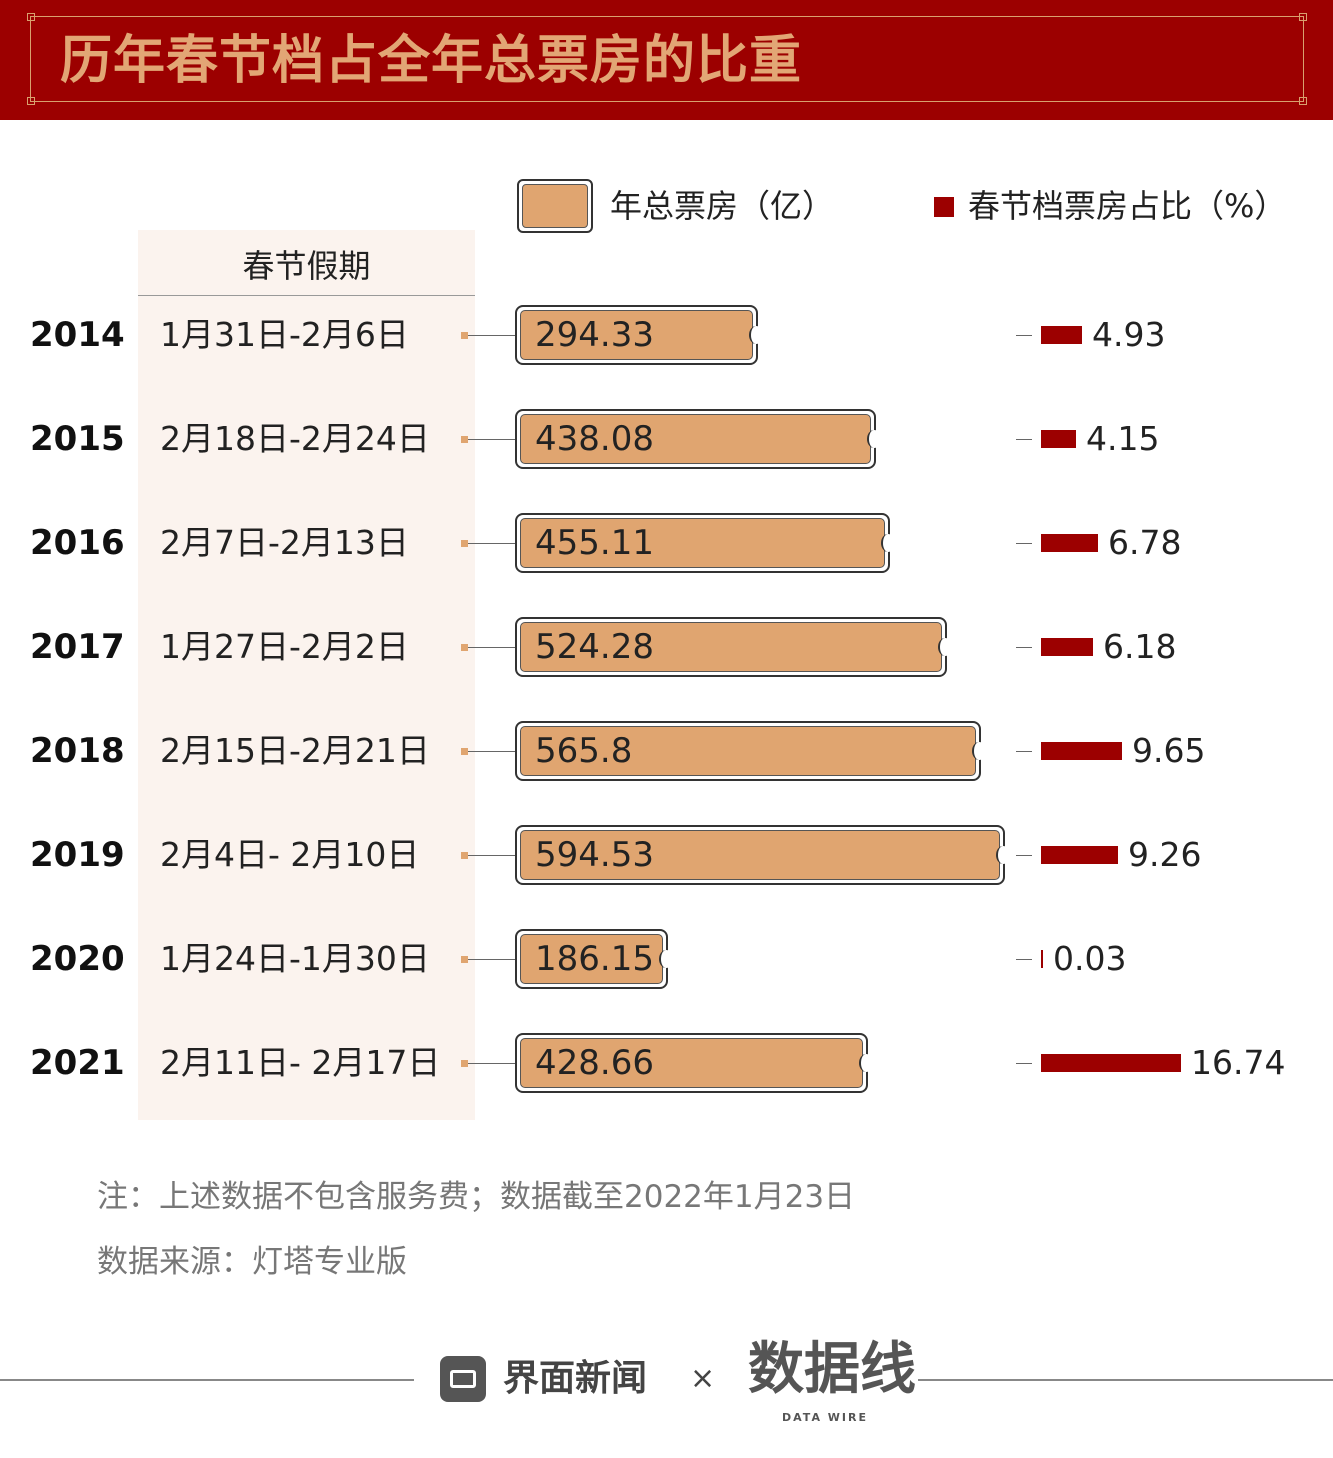 The width and height of the screenshot is (1333, 1458). Describe the element at coordinates (284, 334) in the screenshot. I see `holiday-dates: 1月31日-2月6日` at that location.